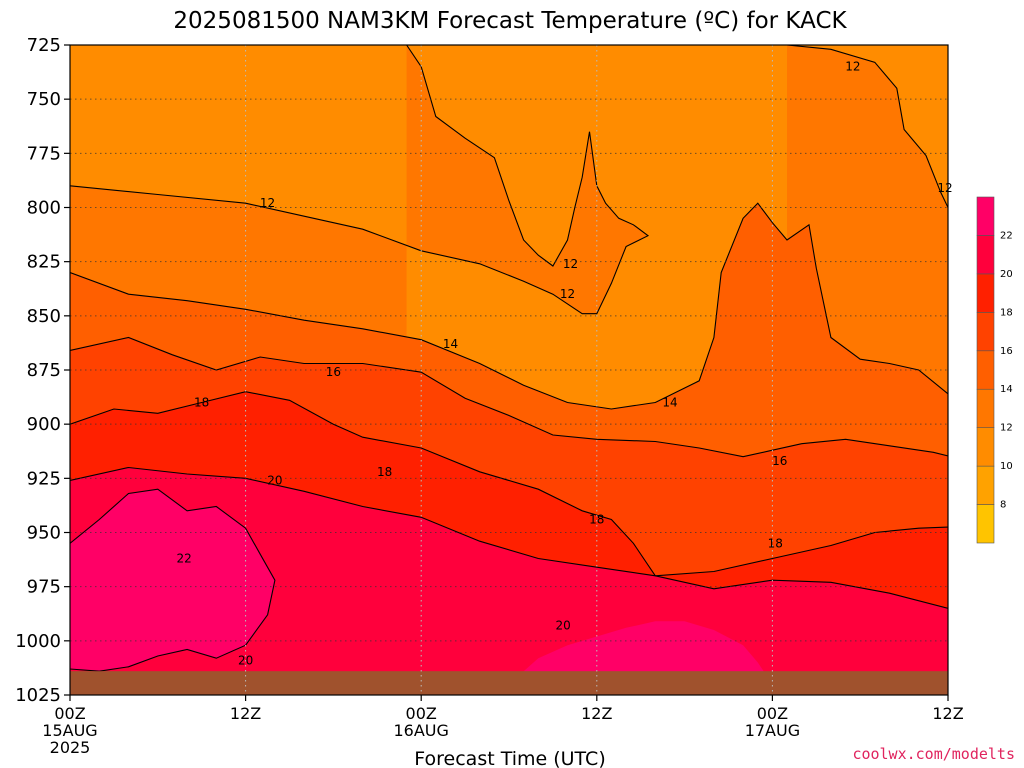 The image size is (1024, 768). What do you see at coordinates (70, 747) in the screenshot?
I see `x-tick-year-0: 2025` at bounding box center [70, 747].